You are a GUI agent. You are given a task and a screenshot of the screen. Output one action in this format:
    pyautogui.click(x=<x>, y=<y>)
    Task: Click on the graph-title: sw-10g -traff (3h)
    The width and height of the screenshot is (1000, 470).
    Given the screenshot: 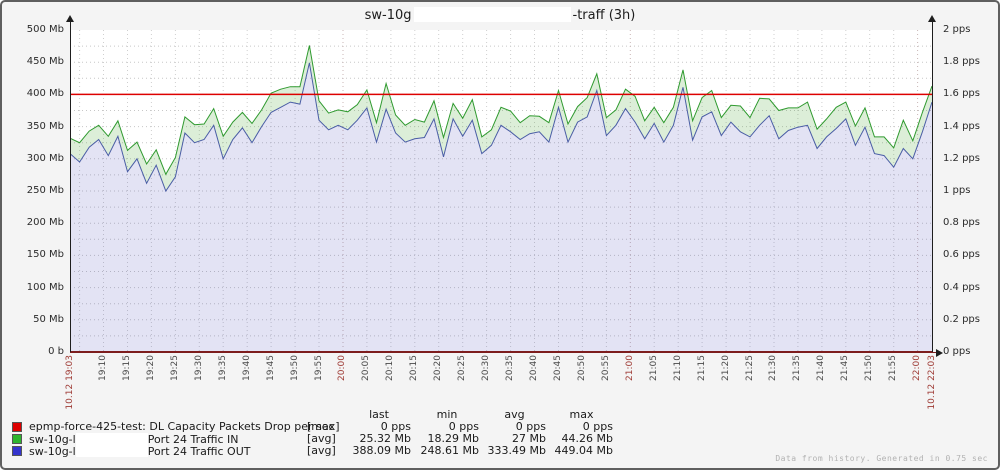 What is the action you would take?
    pyautogui.click(x=500, y=15)
    